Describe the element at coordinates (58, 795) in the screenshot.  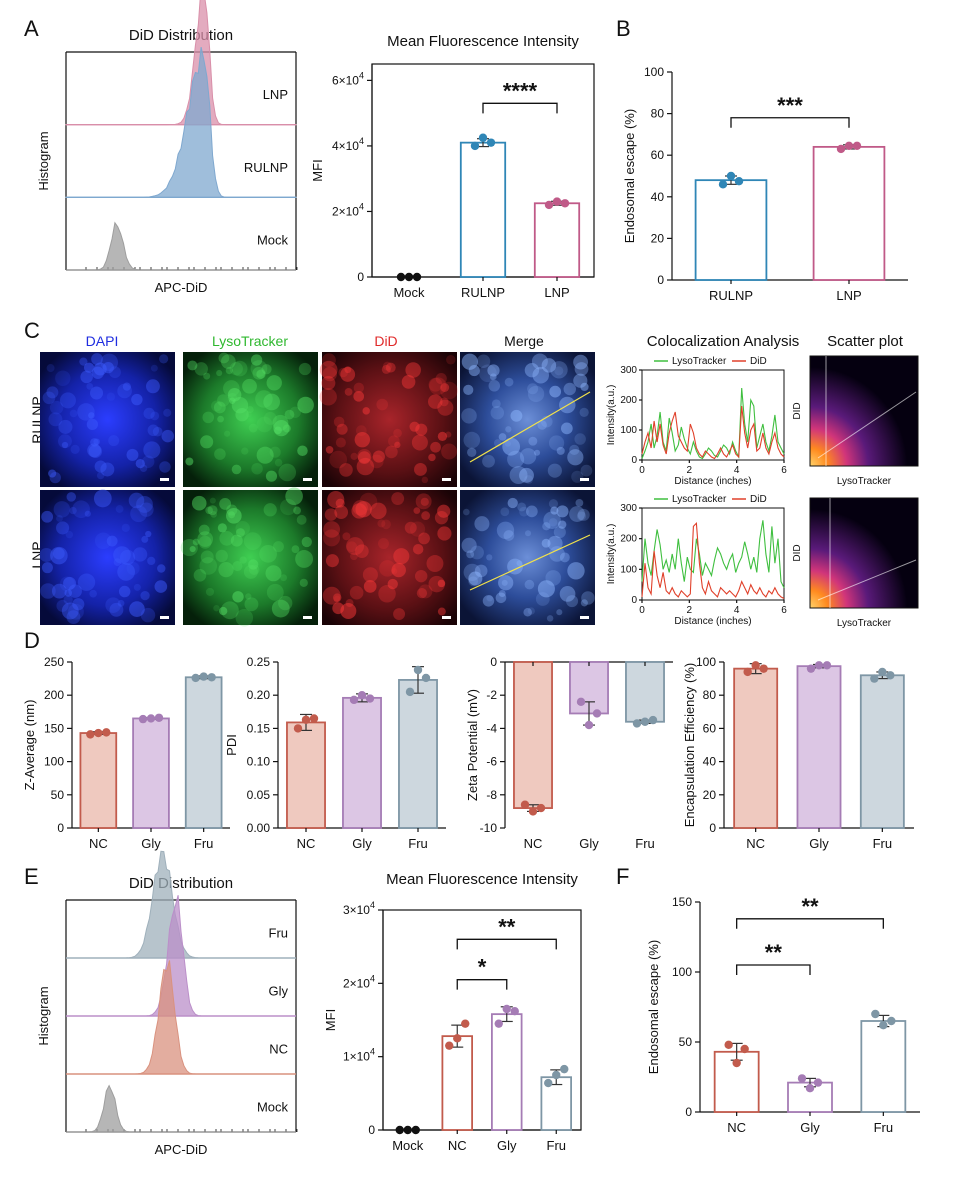
I see `y-tick-label: 50` at that location.